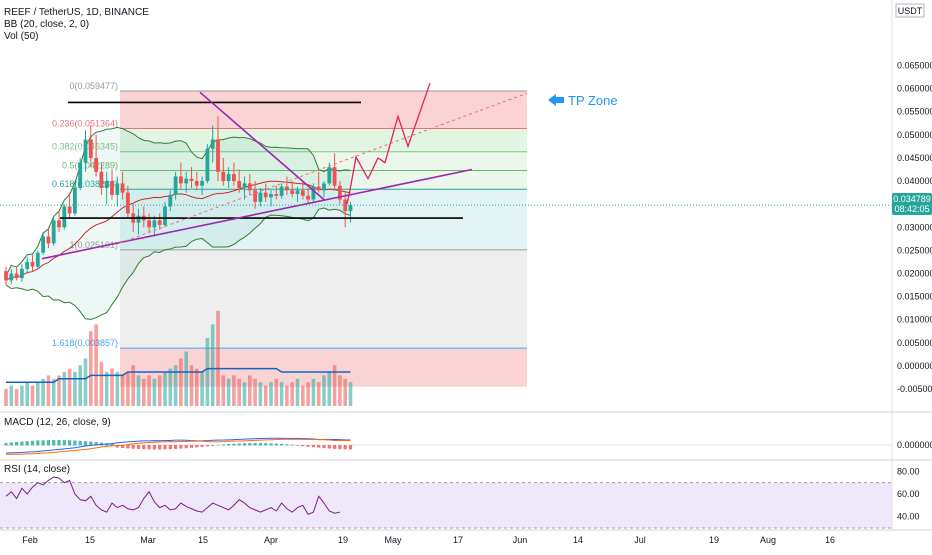 The width and height of the screenshot is (932, 555). I want to click on tp-zone-annotation: TP Zone, so click(583, 100).